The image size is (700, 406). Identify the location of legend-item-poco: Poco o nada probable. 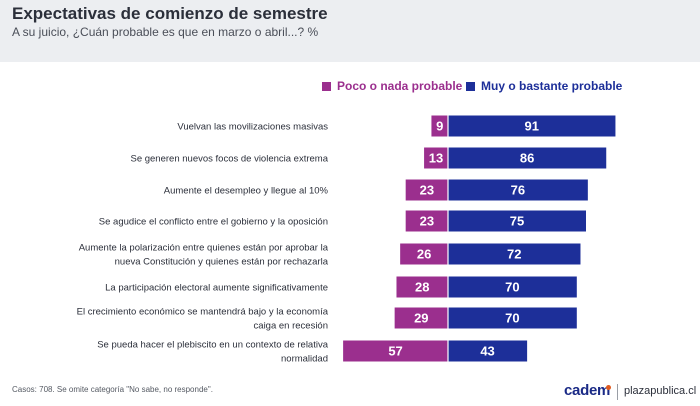
(392, 86).